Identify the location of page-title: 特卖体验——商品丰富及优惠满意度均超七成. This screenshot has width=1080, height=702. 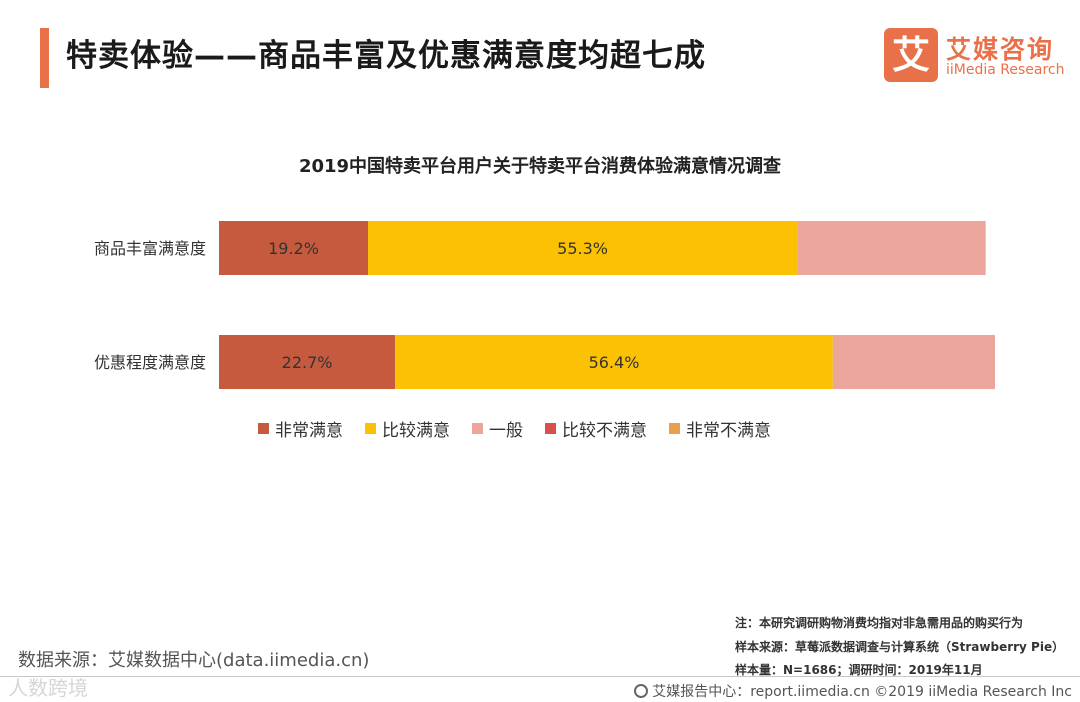
(386, 56).